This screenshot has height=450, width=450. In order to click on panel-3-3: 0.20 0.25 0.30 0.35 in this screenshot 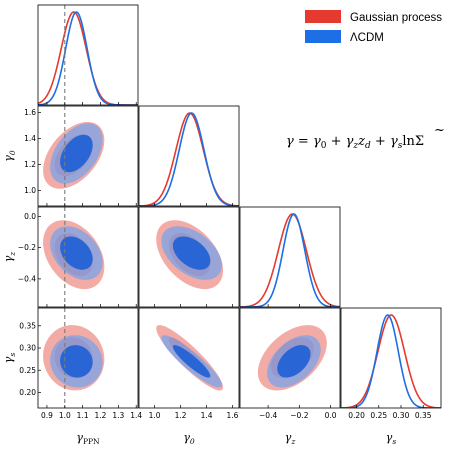, I will do `click(391, 363)`.